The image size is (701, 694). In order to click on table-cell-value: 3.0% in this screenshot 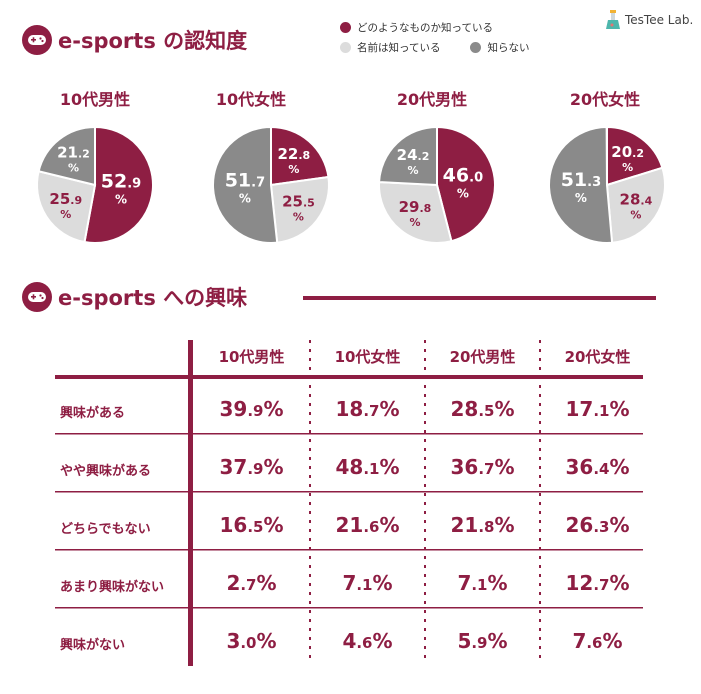, I will do `click(251, 641)`.